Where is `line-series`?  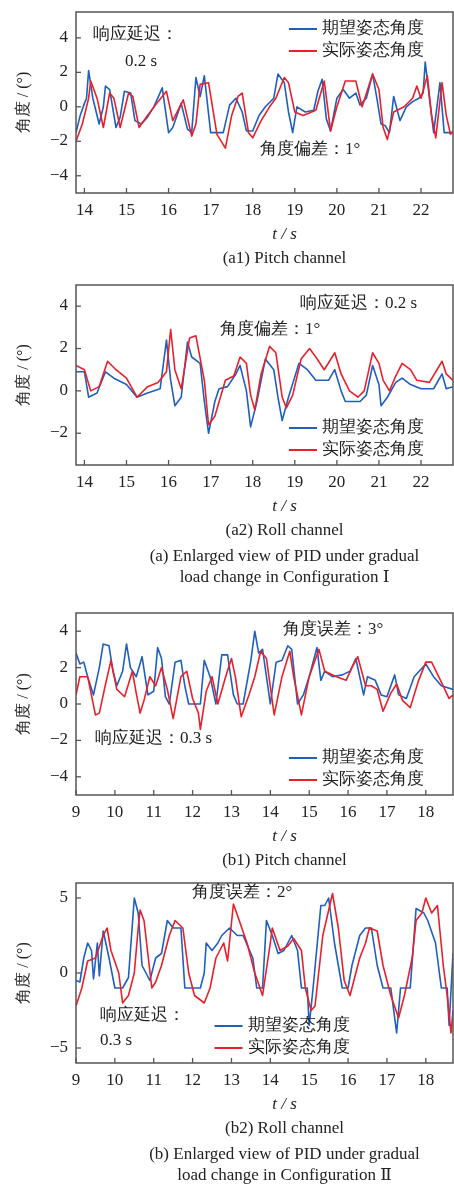 line-series is located at coordinates (264, 387).